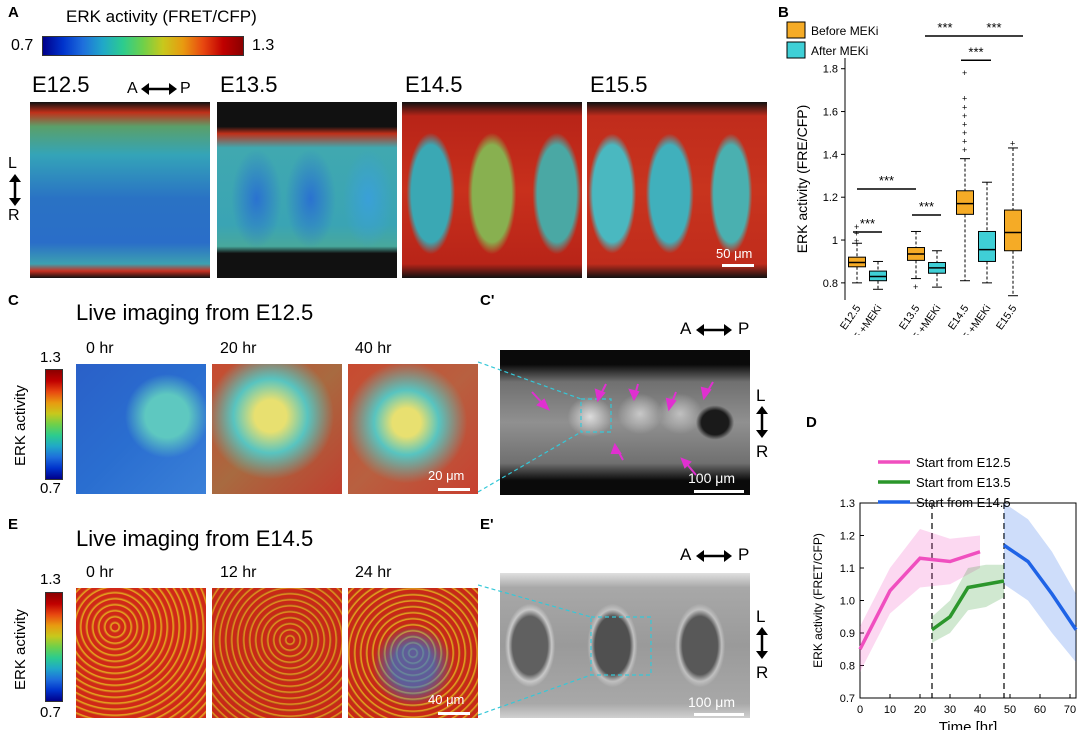 The image size is (1084, 730). What do you see at coordinates (860, 710) in the screenshot?
I see `x-tick-label: 0` at bounding box center [860, 710].